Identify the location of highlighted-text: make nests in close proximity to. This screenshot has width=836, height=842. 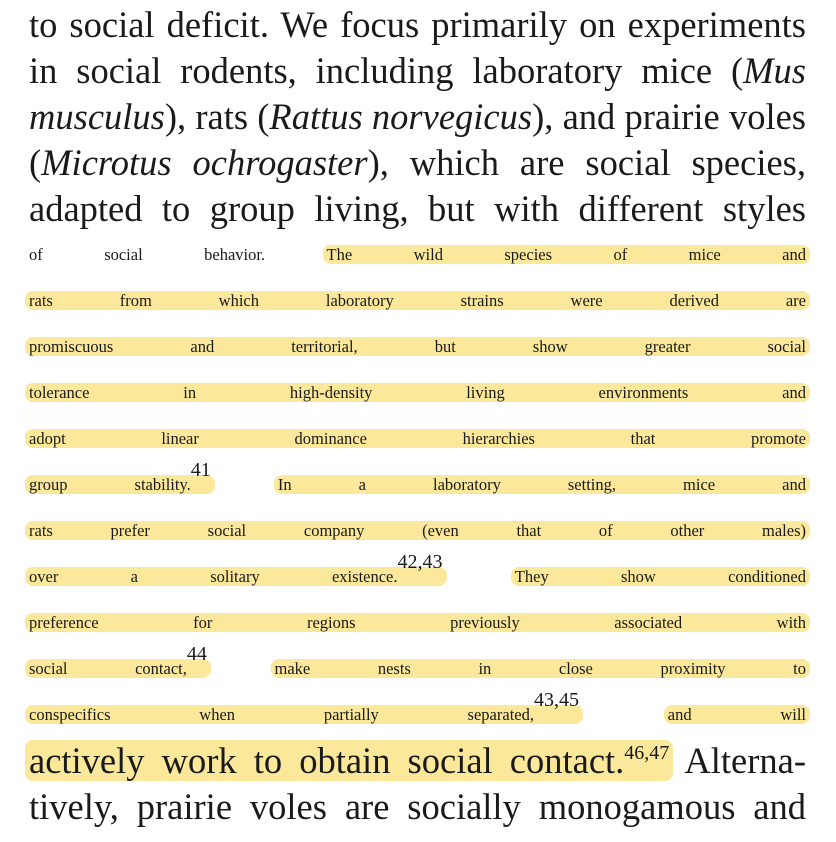
(540, 668).